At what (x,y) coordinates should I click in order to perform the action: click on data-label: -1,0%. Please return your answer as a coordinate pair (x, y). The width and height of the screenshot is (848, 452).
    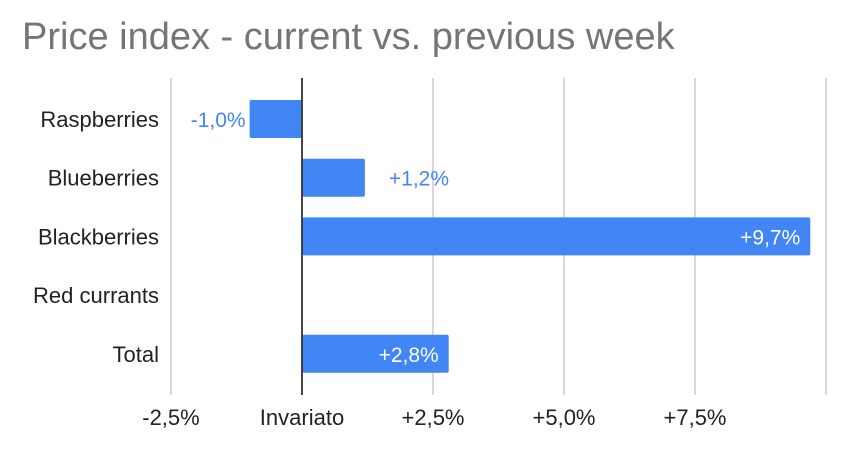
    Looking at the image, I should click on (218, 120).